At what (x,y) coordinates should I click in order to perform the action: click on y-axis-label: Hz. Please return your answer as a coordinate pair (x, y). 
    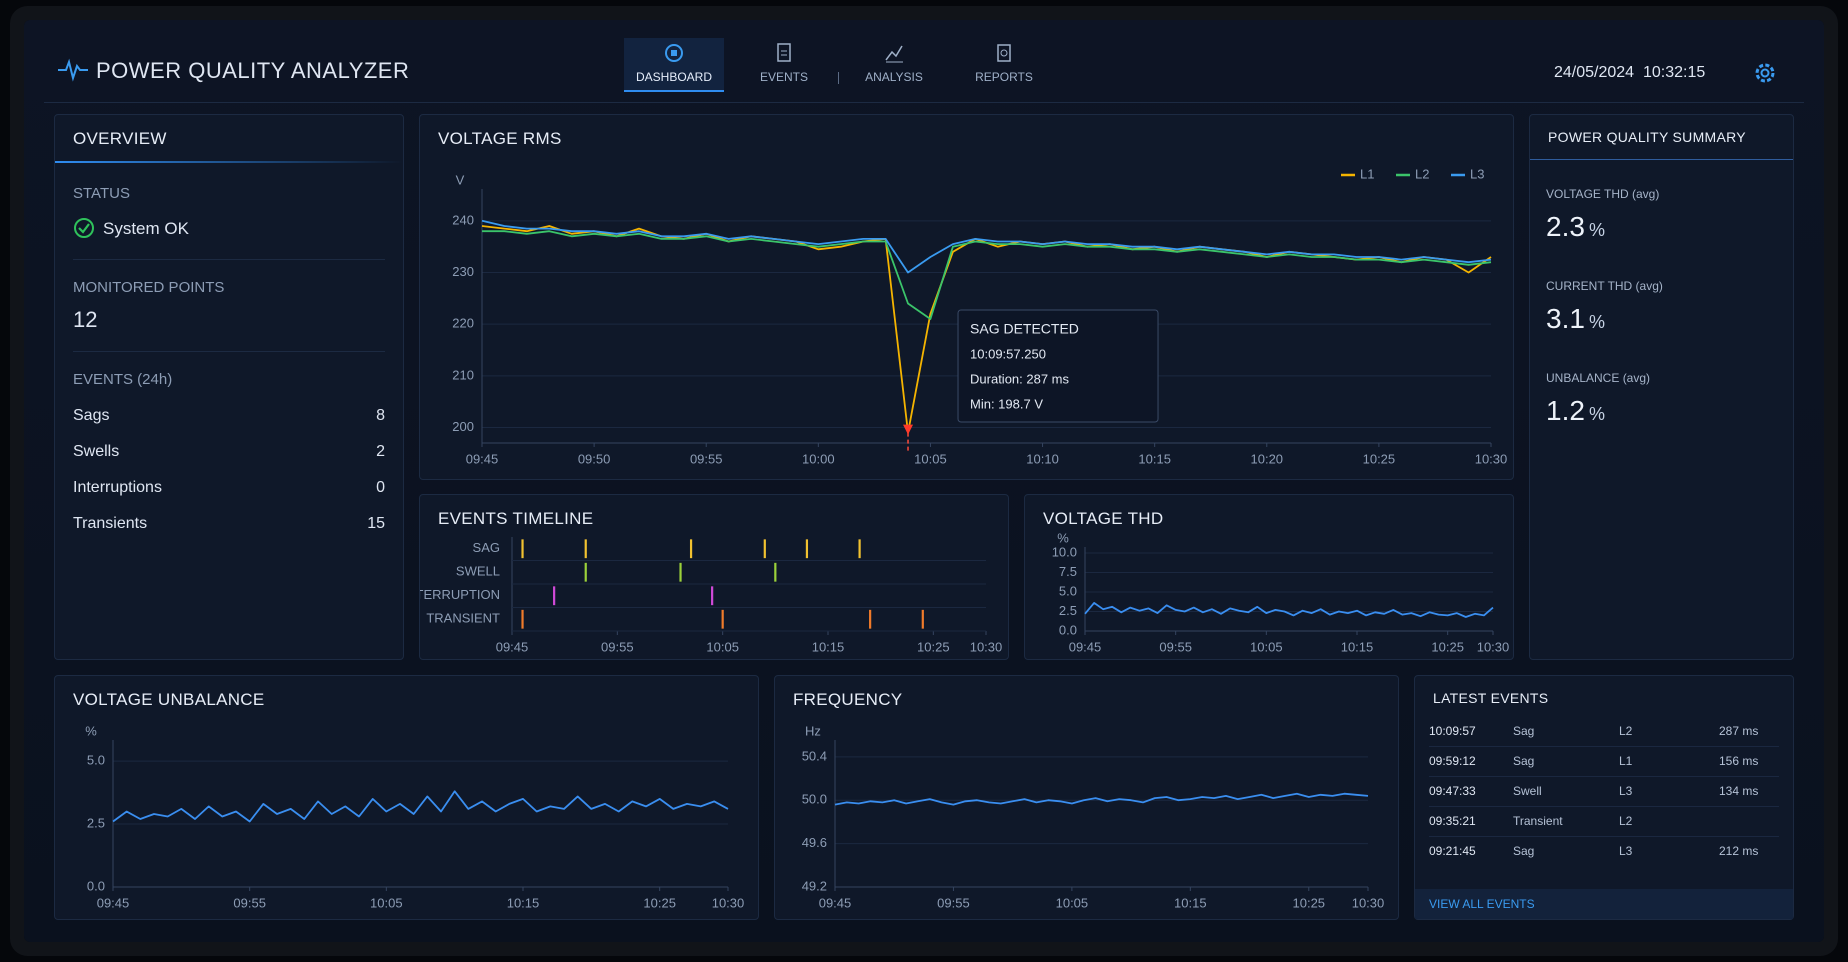
    Looking at the image, I should click on (813, 730).